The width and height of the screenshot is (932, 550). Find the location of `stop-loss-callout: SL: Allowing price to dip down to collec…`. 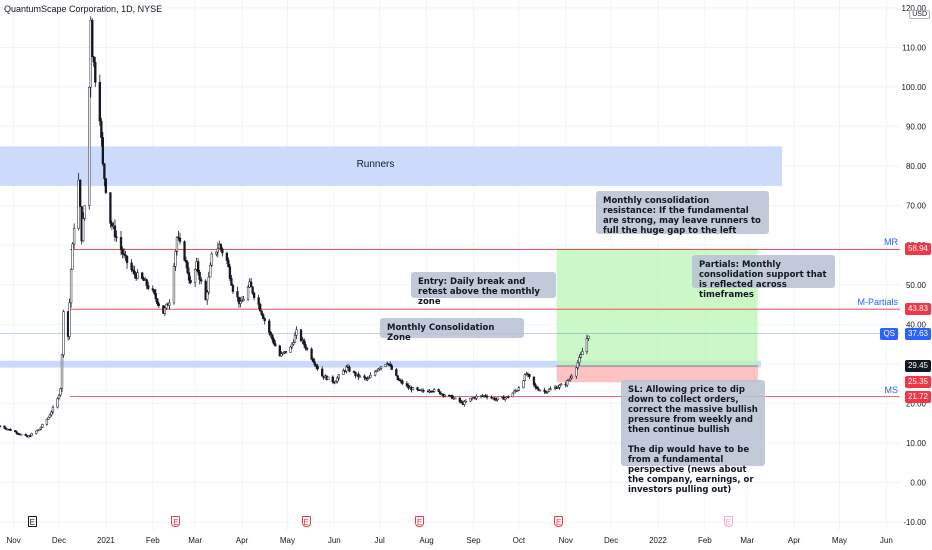

stop-loss-callout: SL: Allowing price to dip down to collec… is located at coordinates (693, 437).